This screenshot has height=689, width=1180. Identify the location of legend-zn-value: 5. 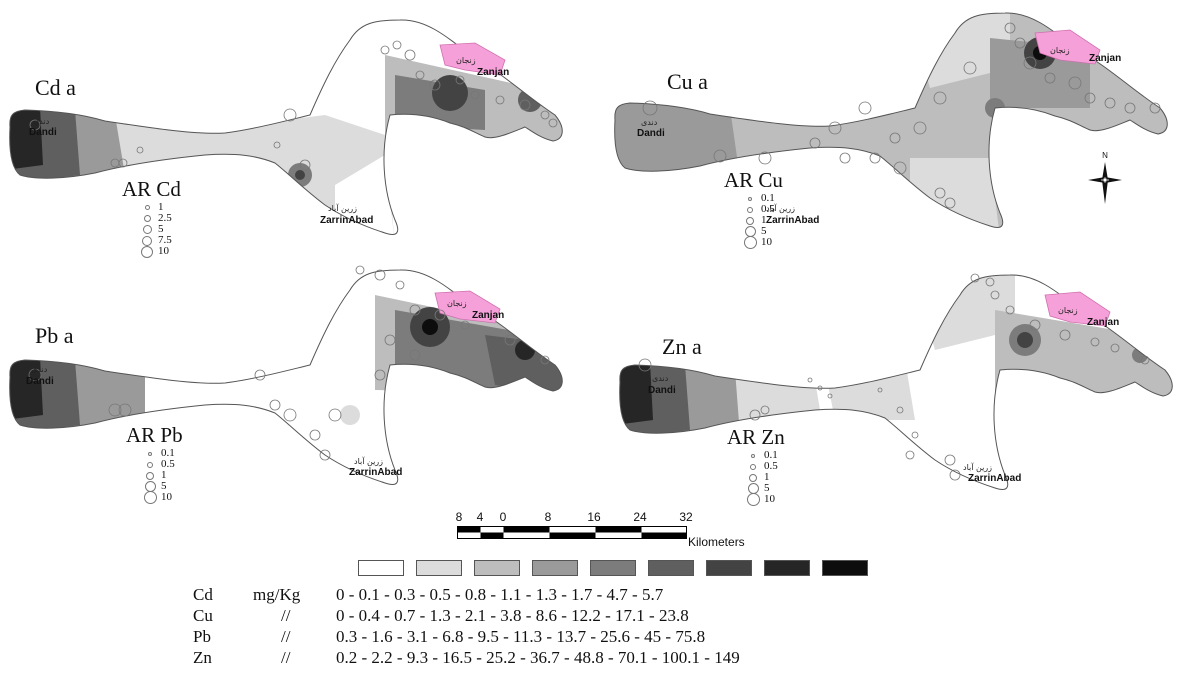
(767, 488).